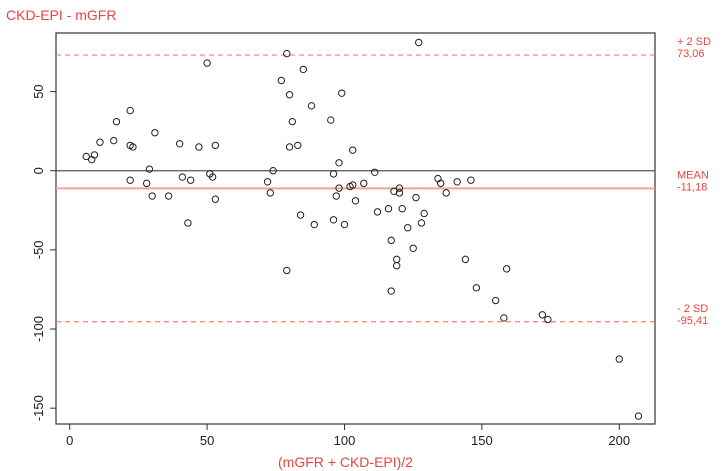 Image resolution: width=726 pixels, height=471 pixels. I want to click on reference-line-label: MEAN, so click(693, 175).